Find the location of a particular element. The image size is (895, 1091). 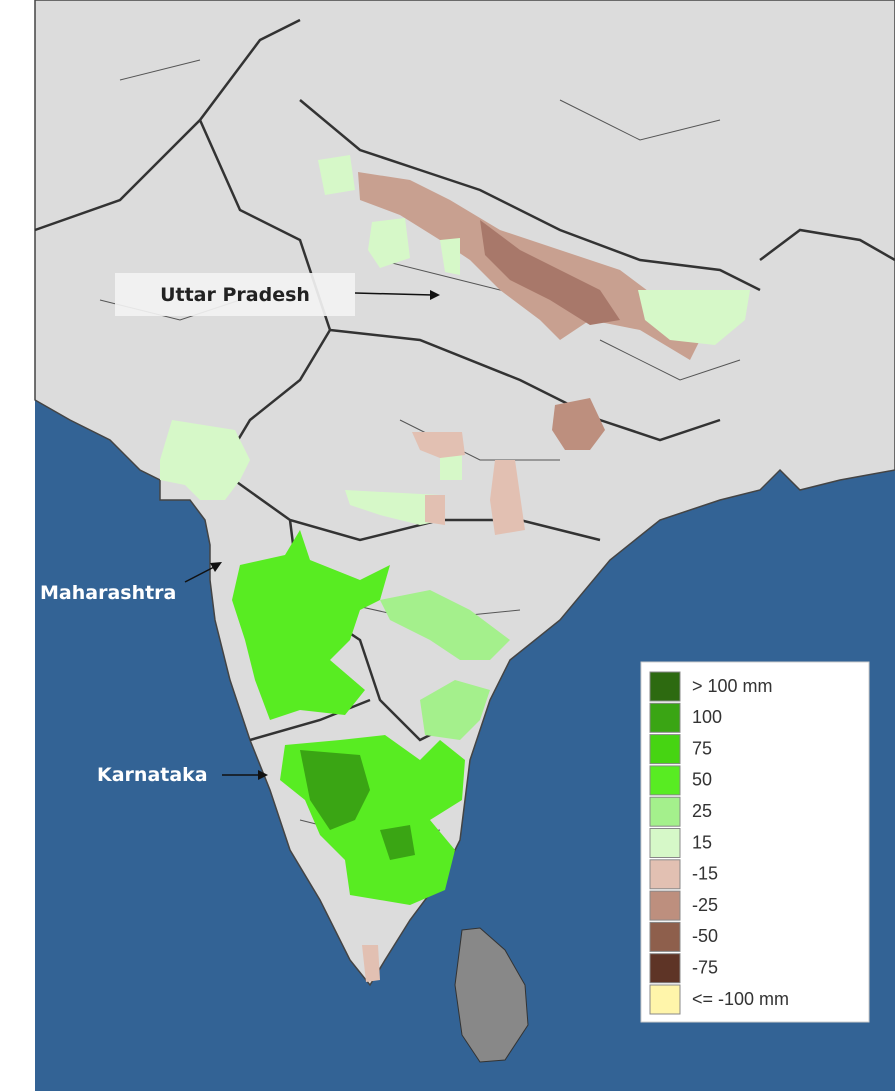

legend-label: > 100 mm is located at coordinates (732, 686).